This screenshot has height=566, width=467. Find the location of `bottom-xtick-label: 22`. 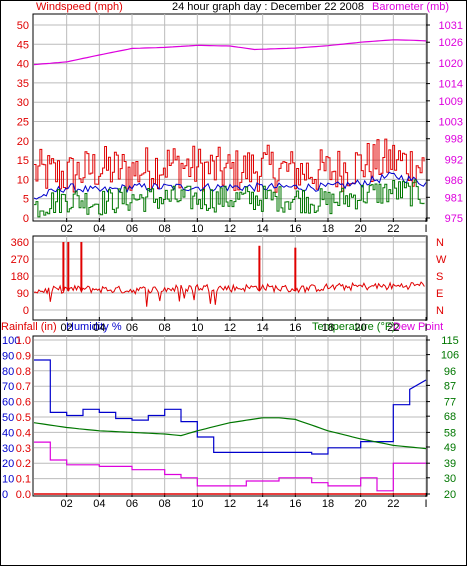

bottom-xtick-label: 22 is located at coordinates (393, 504).